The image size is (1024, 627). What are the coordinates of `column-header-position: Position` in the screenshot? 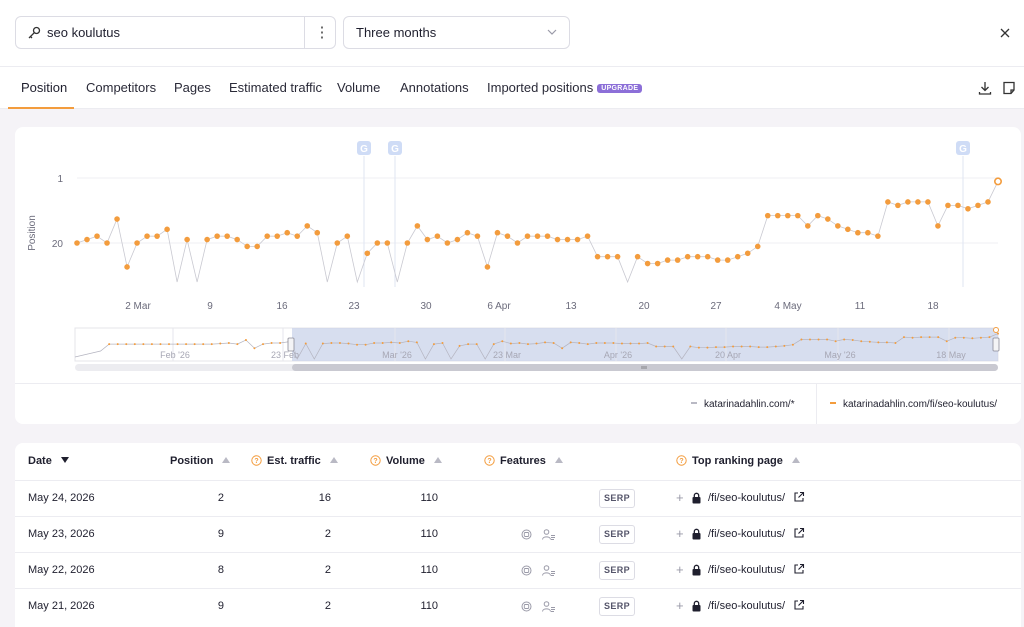 It's located at (200, 461).